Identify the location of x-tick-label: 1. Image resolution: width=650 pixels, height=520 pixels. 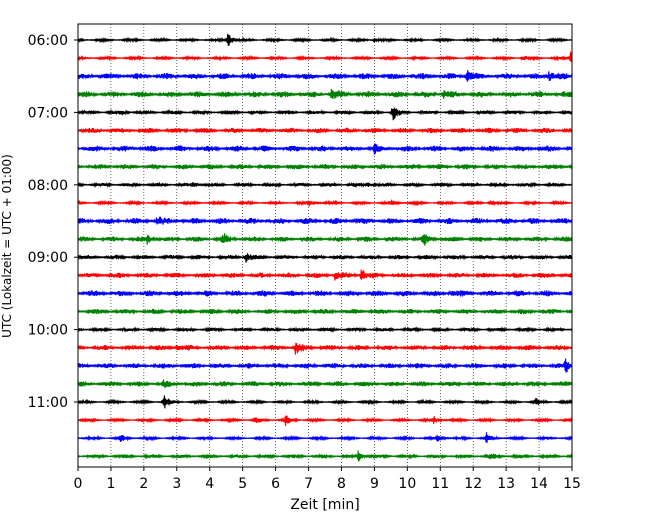
(110, 484).